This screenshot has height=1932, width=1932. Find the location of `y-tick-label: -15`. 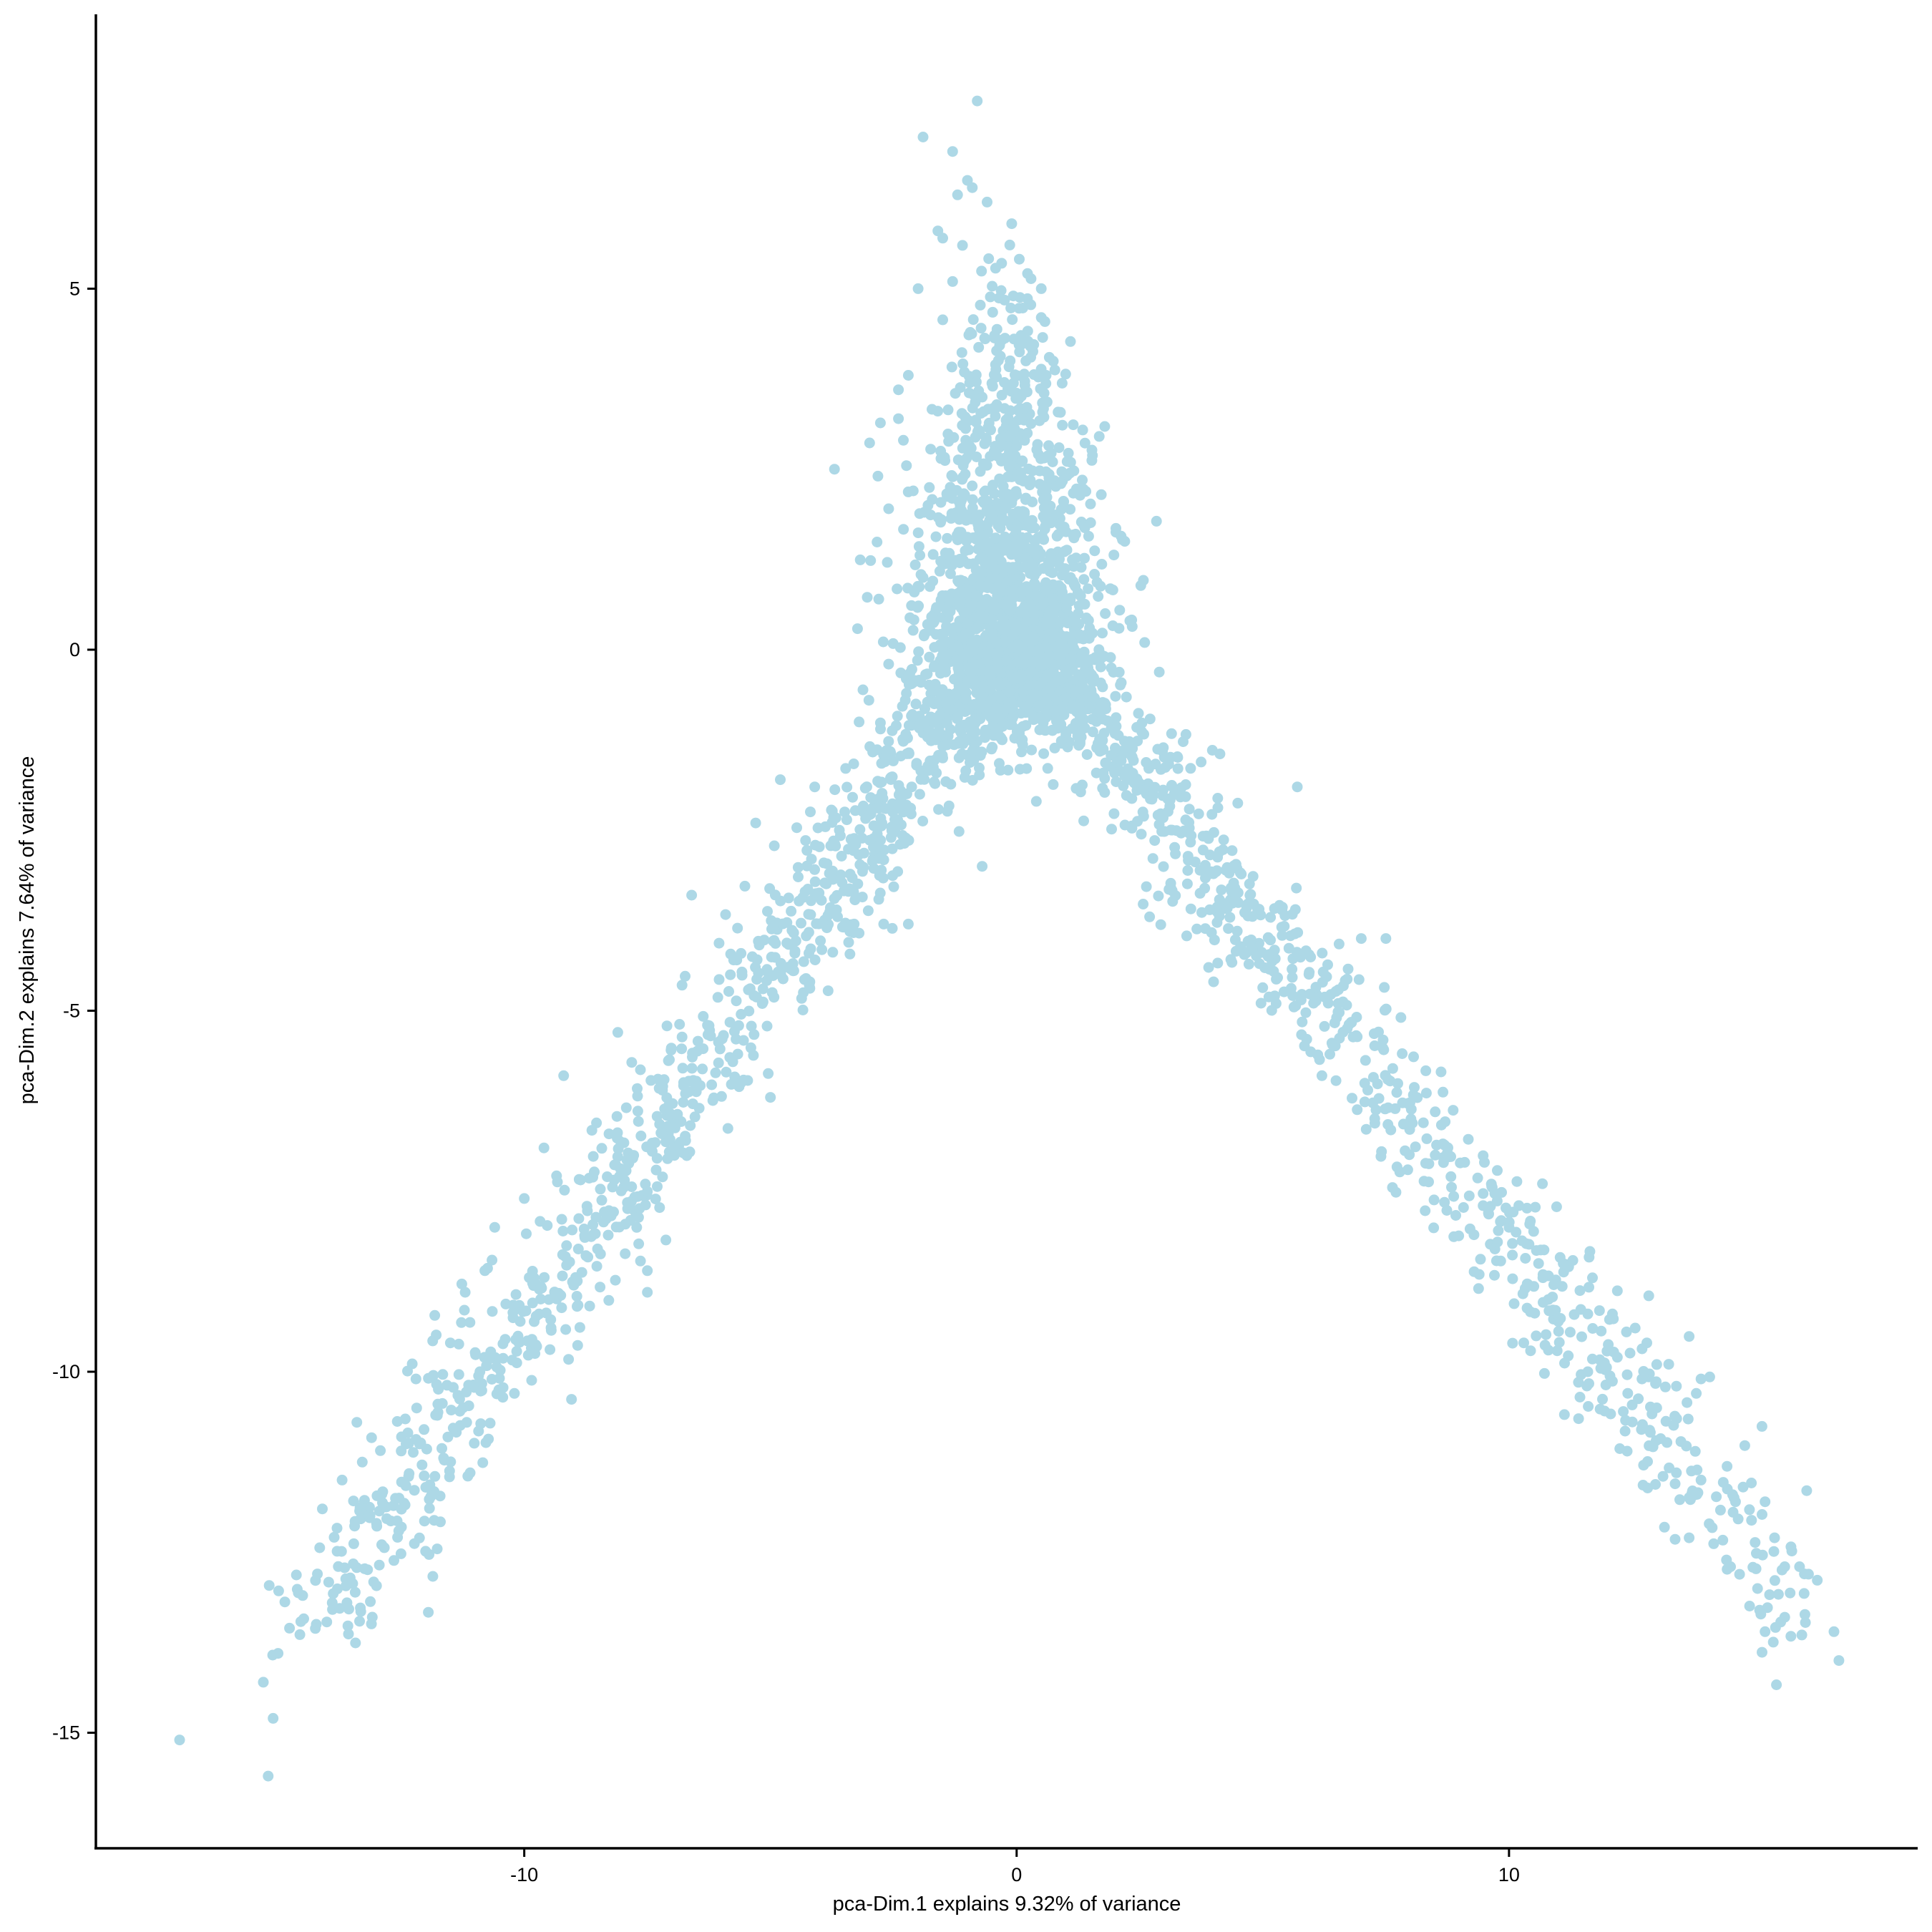

y-tick-label: -15 is located at coordinates (66, 1733).